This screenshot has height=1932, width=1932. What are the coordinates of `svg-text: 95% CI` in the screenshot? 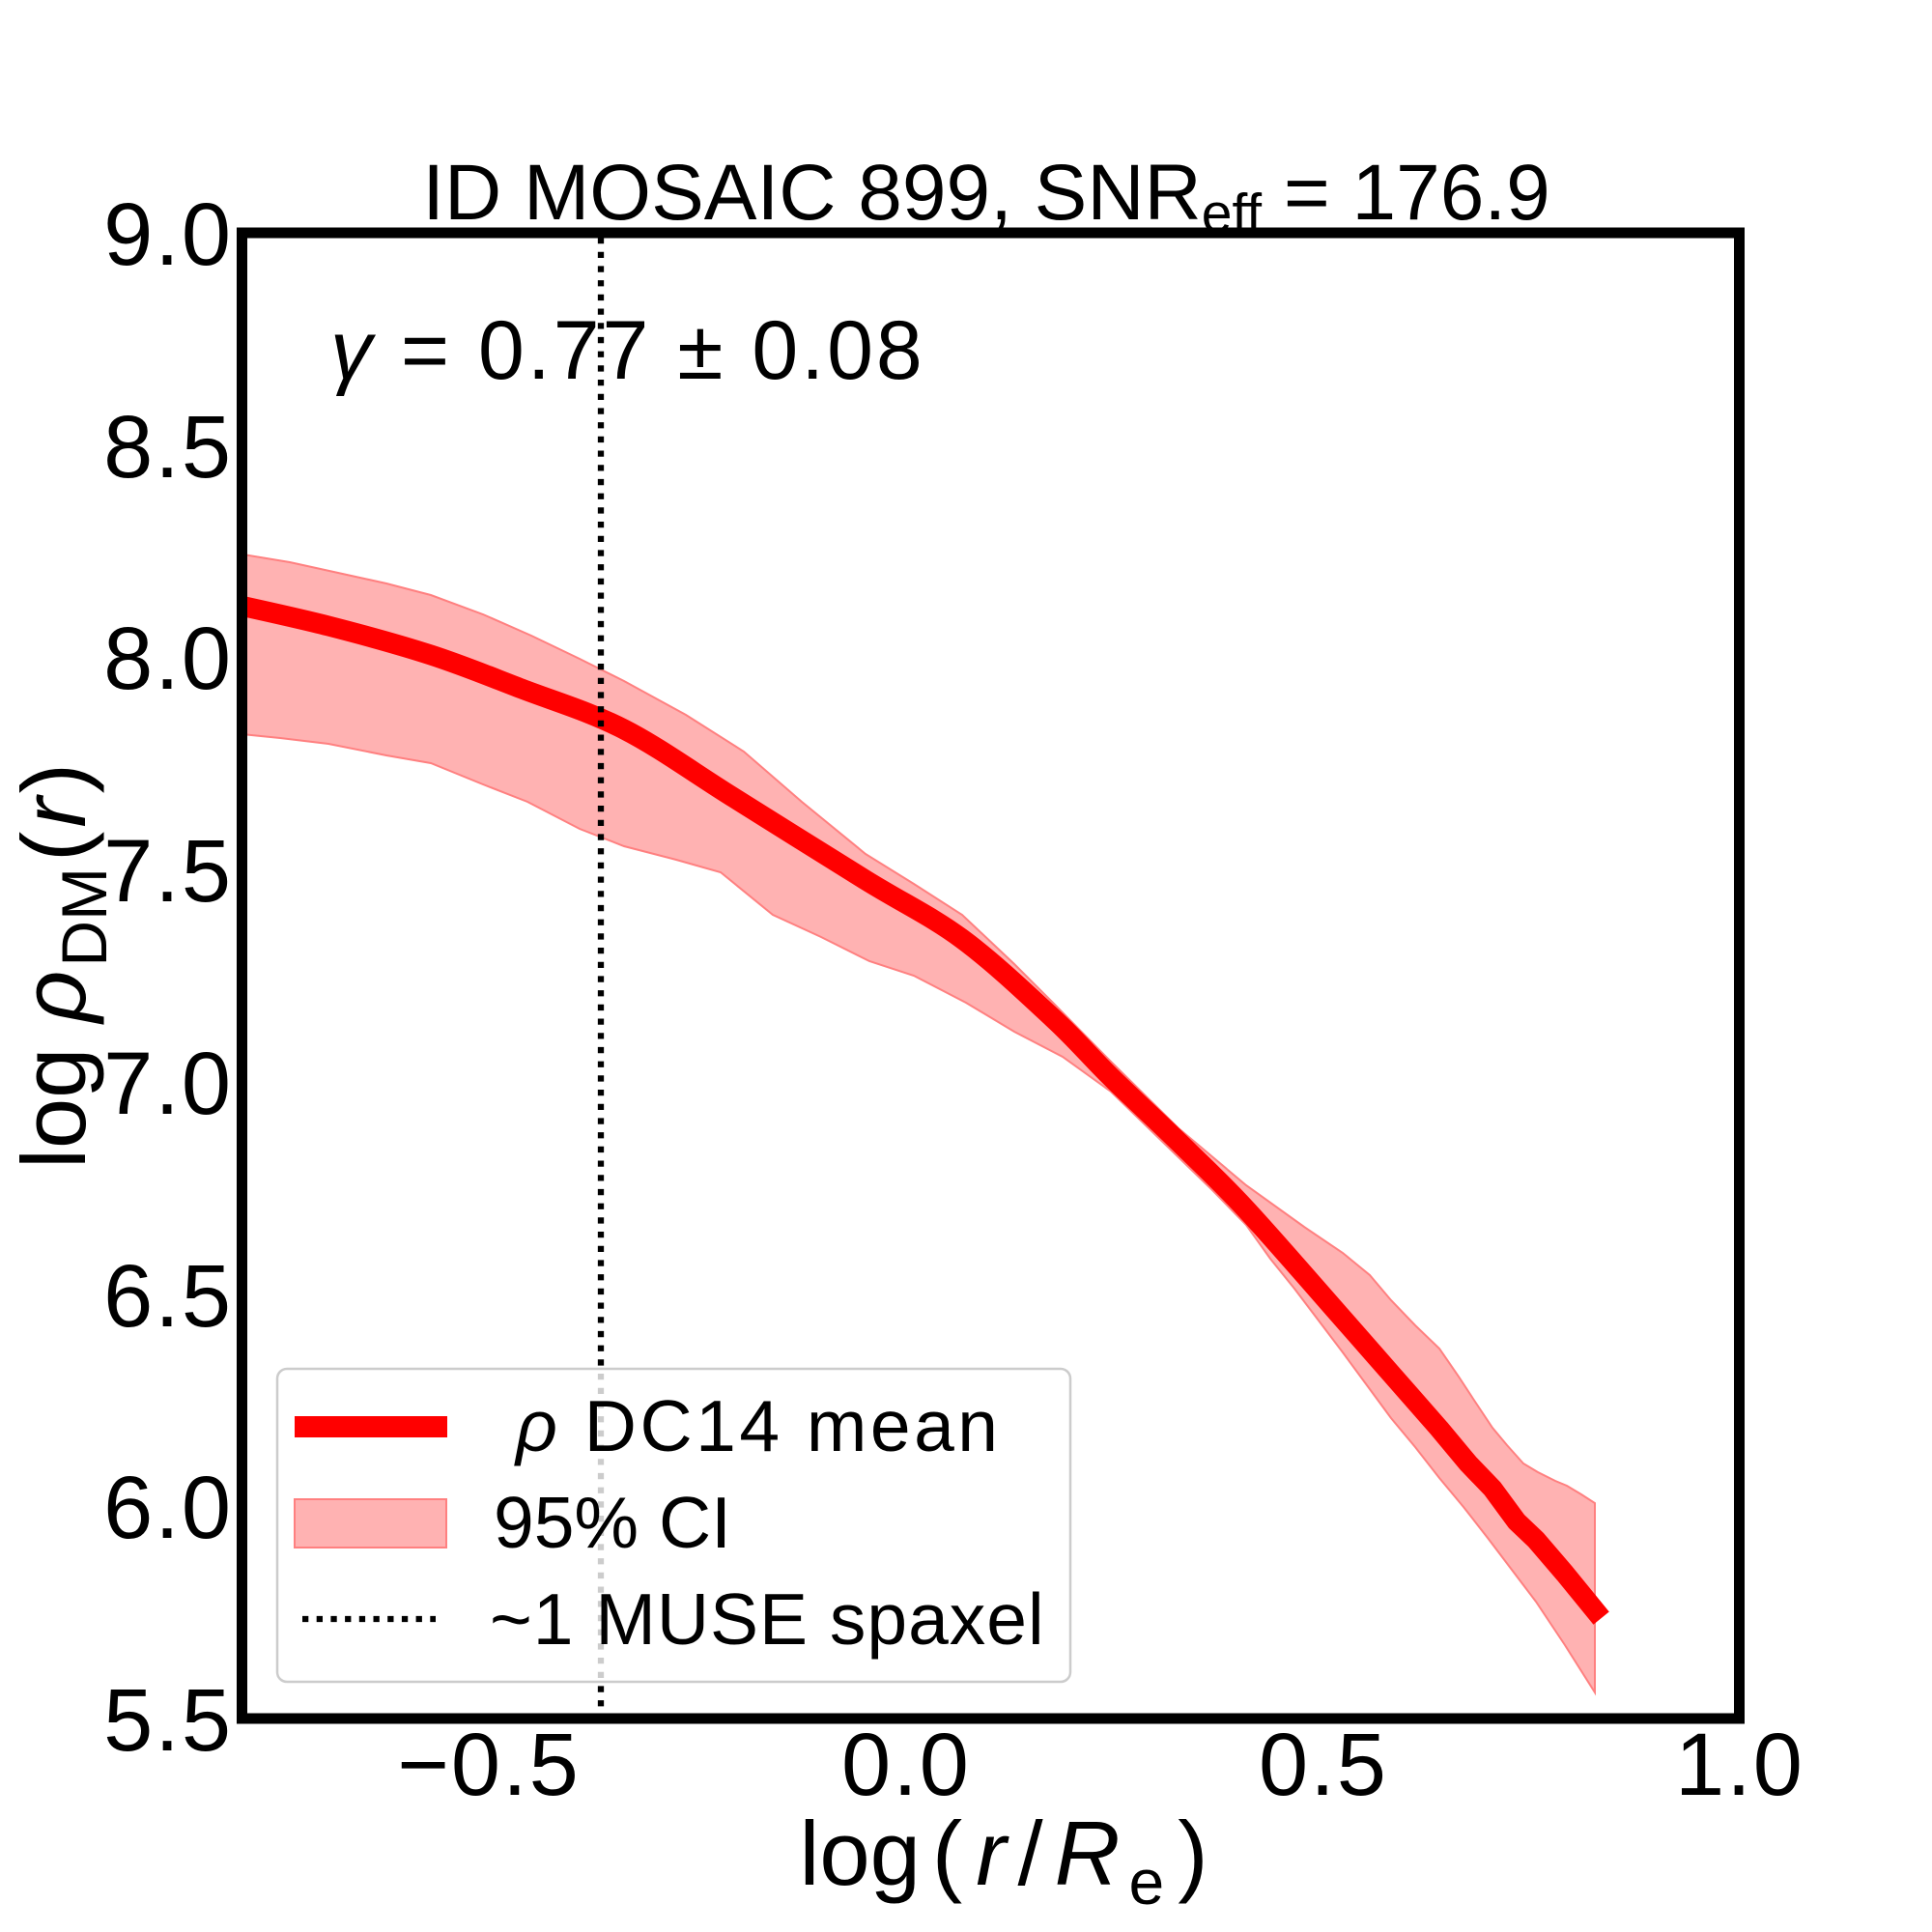 It's located at (612, 1522).